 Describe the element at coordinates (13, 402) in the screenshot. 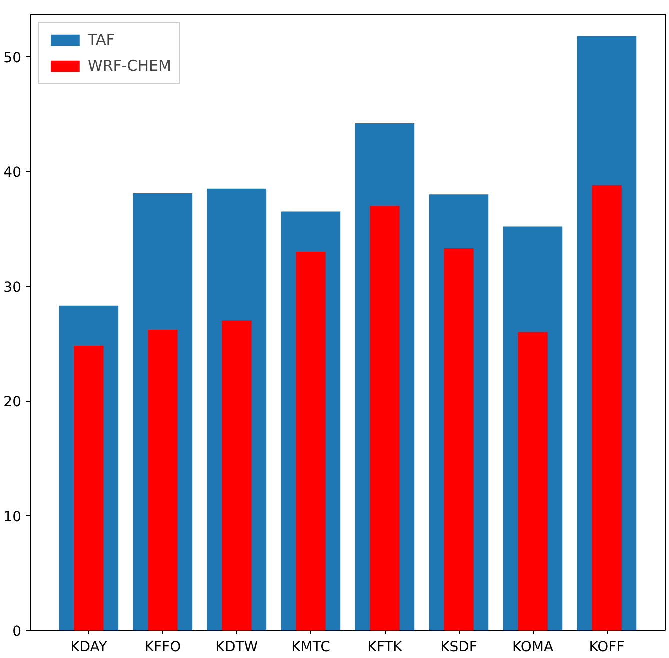

I see `y-tick-label: 20` at that location.